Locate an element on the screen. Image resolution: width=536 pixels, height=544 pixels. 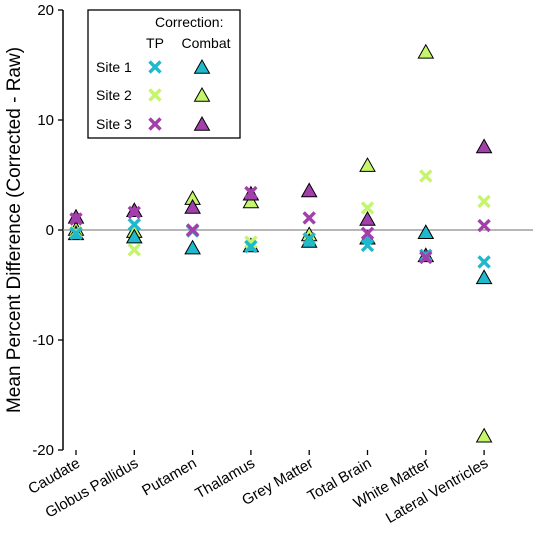
y-tick-label: 0 is located at coordinates (50, 230).